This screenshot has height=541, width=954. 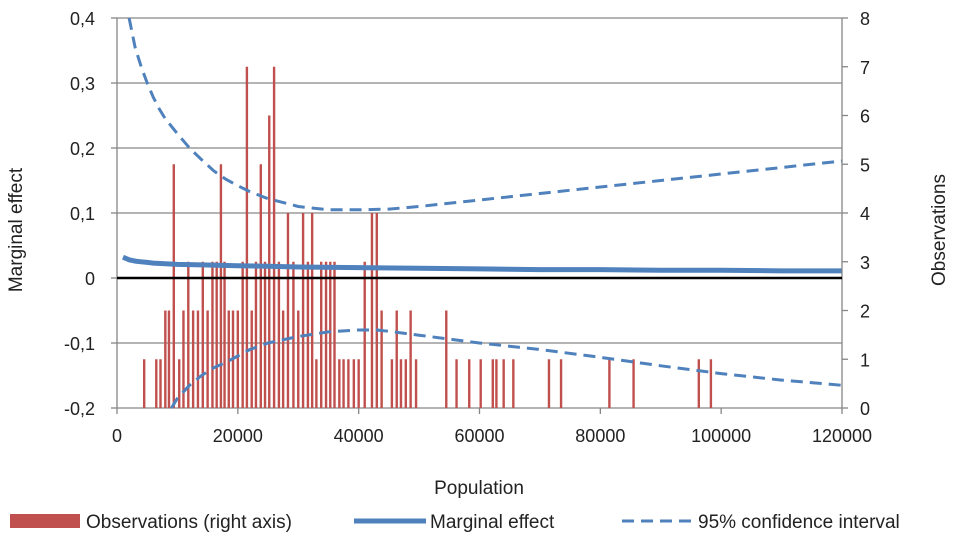 I want to click on legend-label-marginal-effect: Marginal effect, so click(x=492, y=522).